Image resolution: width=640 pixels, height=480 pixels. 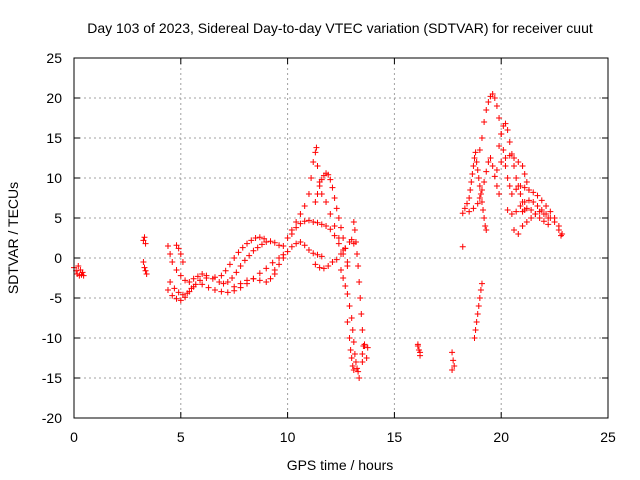 I want to click on y-tick-label: 25, so click(x=54, y=58).